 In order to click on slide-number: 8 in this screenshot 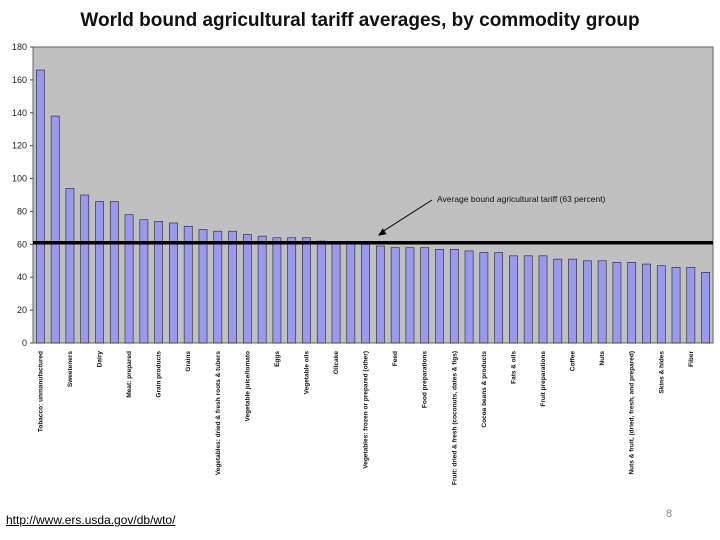, I will do `click(669, 514)`.